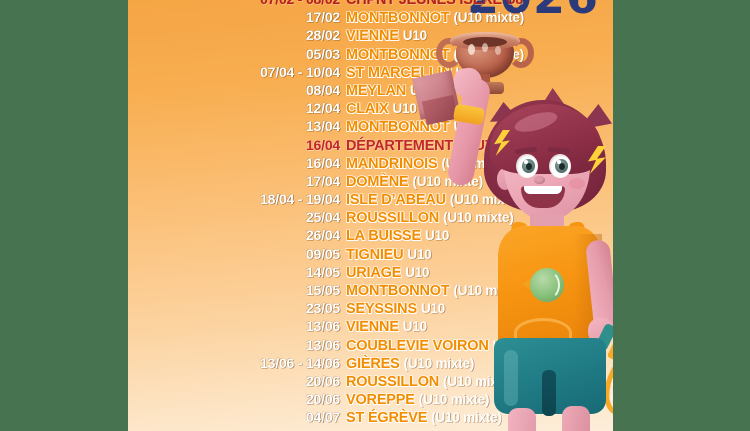  Describe the element at coordinates (322, 89) in the screenshot. I see `schedule-date: 08/04` at that location.